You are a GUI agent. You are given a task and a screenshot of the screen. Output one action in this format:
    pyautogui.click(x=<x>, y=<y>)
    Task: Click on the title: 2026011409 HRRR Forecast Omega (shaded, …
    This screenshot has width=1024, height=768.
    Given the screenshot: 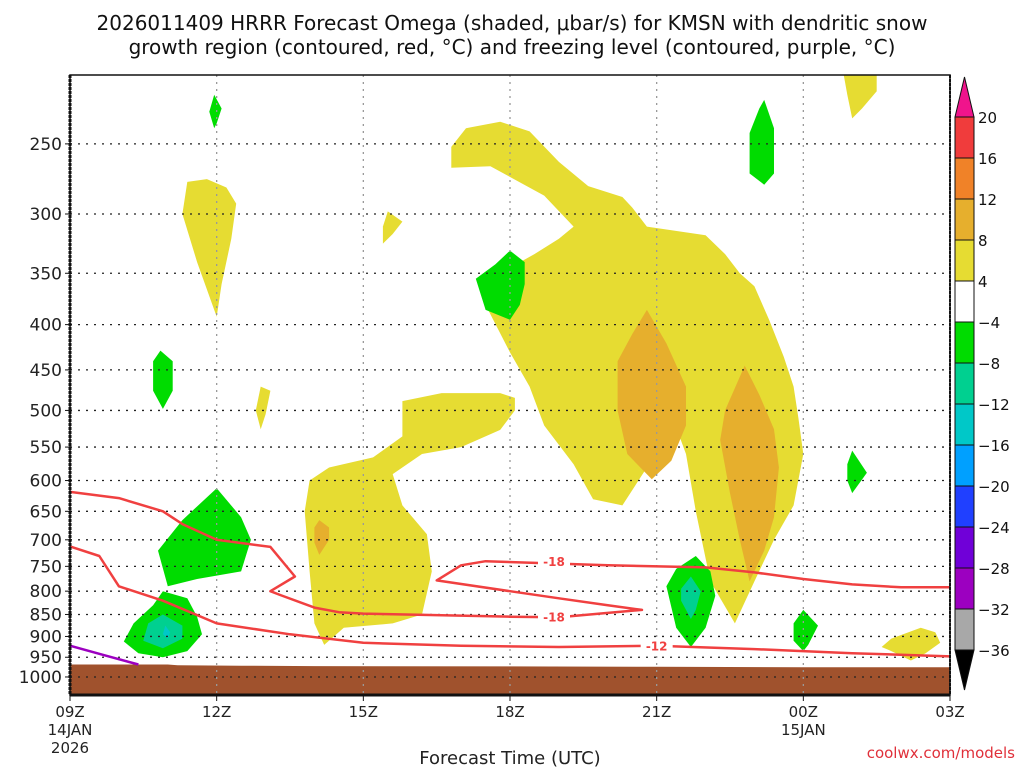 What is the action you would take?
    pyautogui.click(x=512, y=35)
    